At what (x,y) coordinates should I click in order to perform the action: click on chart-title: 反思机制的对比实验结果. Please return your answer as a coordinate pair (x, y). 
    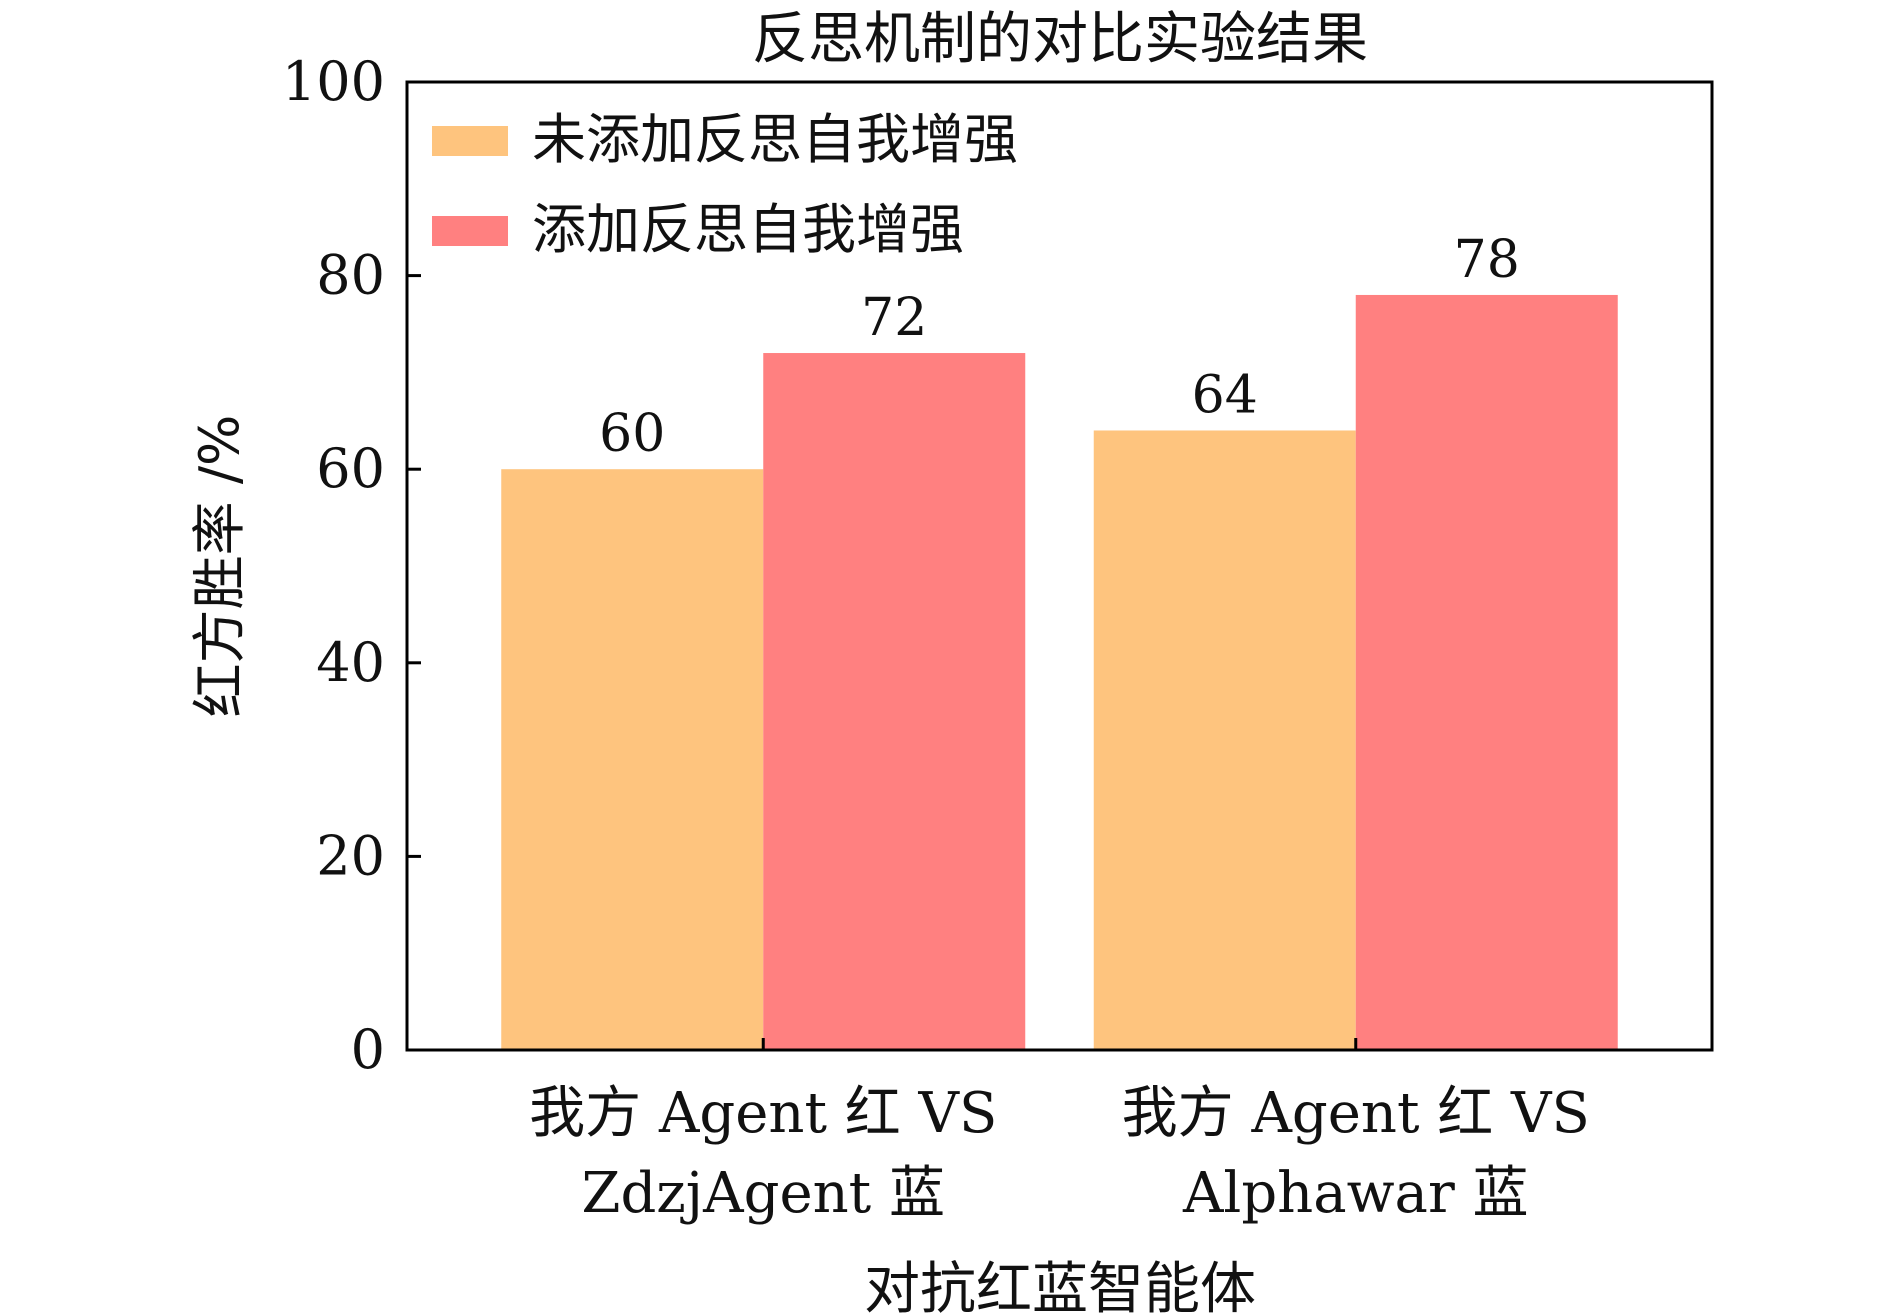
    Looking at the image, I should click on (1060, 39).